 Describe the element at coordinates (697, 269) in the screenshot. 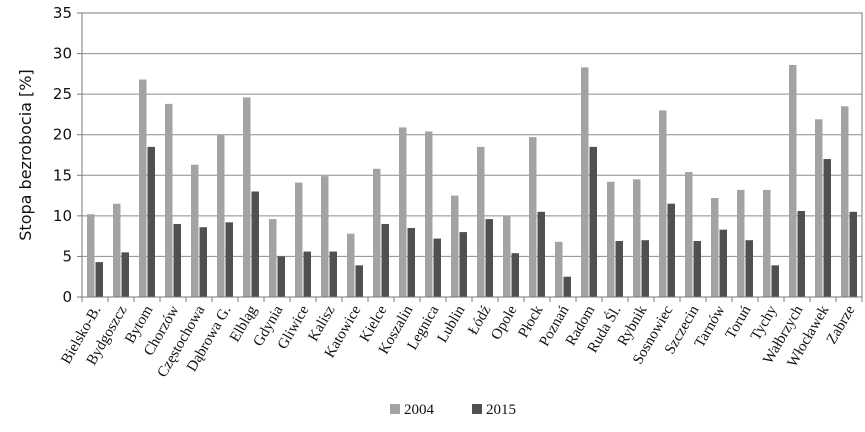

I see `bar-2015-szczecin` at that location.